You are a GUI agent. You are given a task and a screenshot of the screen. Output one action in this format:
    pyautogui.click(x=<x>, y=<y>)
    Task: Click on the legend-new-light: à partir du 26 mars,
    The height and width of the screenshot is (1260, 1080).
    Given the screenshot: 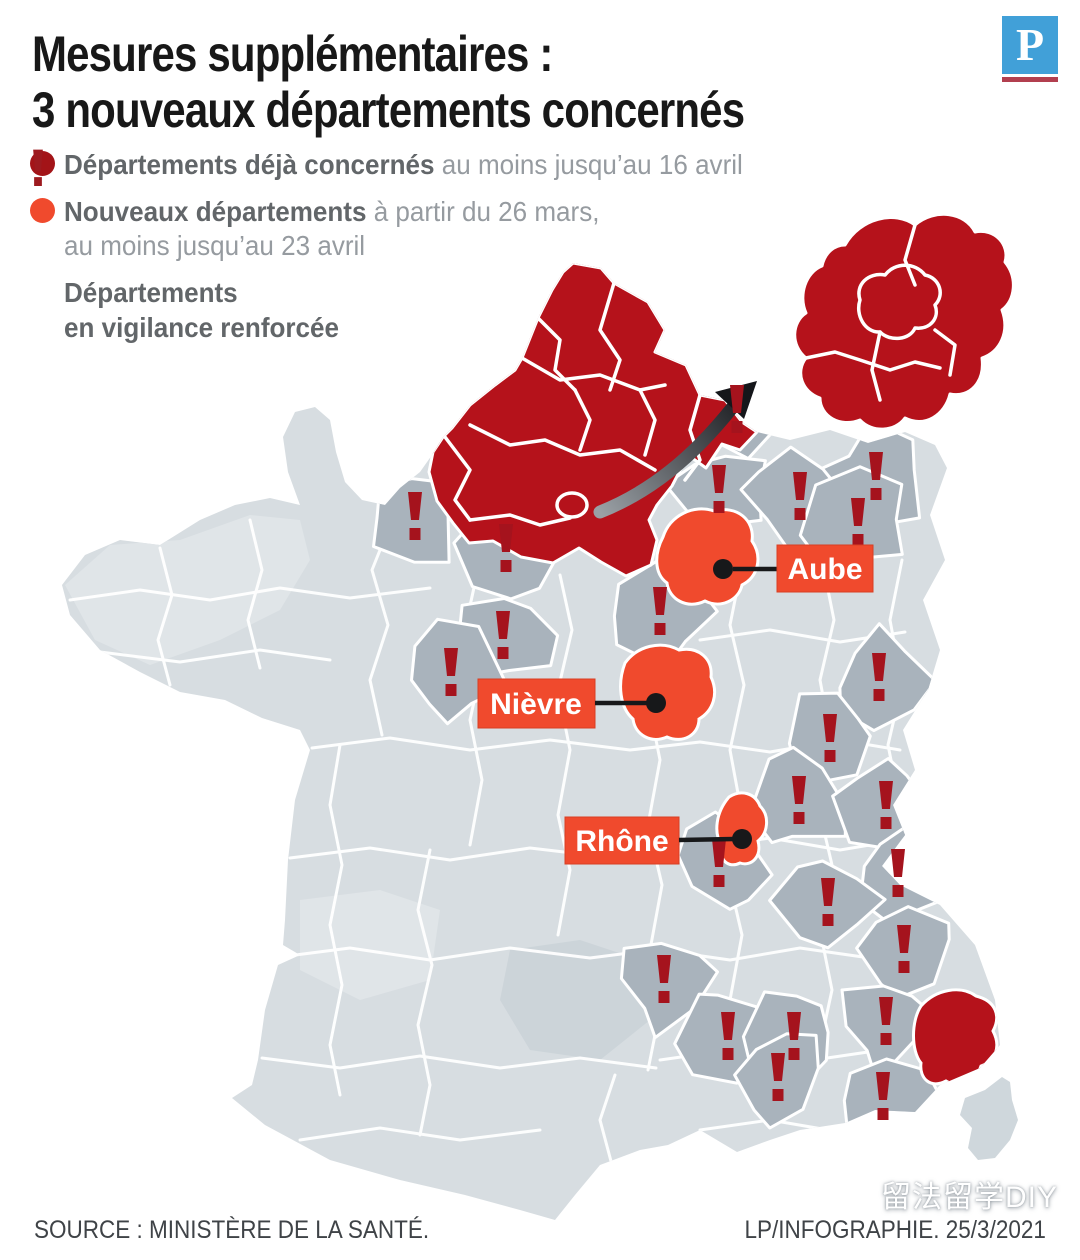 What is the action you would take?
    pyautogui.click(x=486, y=211)
    